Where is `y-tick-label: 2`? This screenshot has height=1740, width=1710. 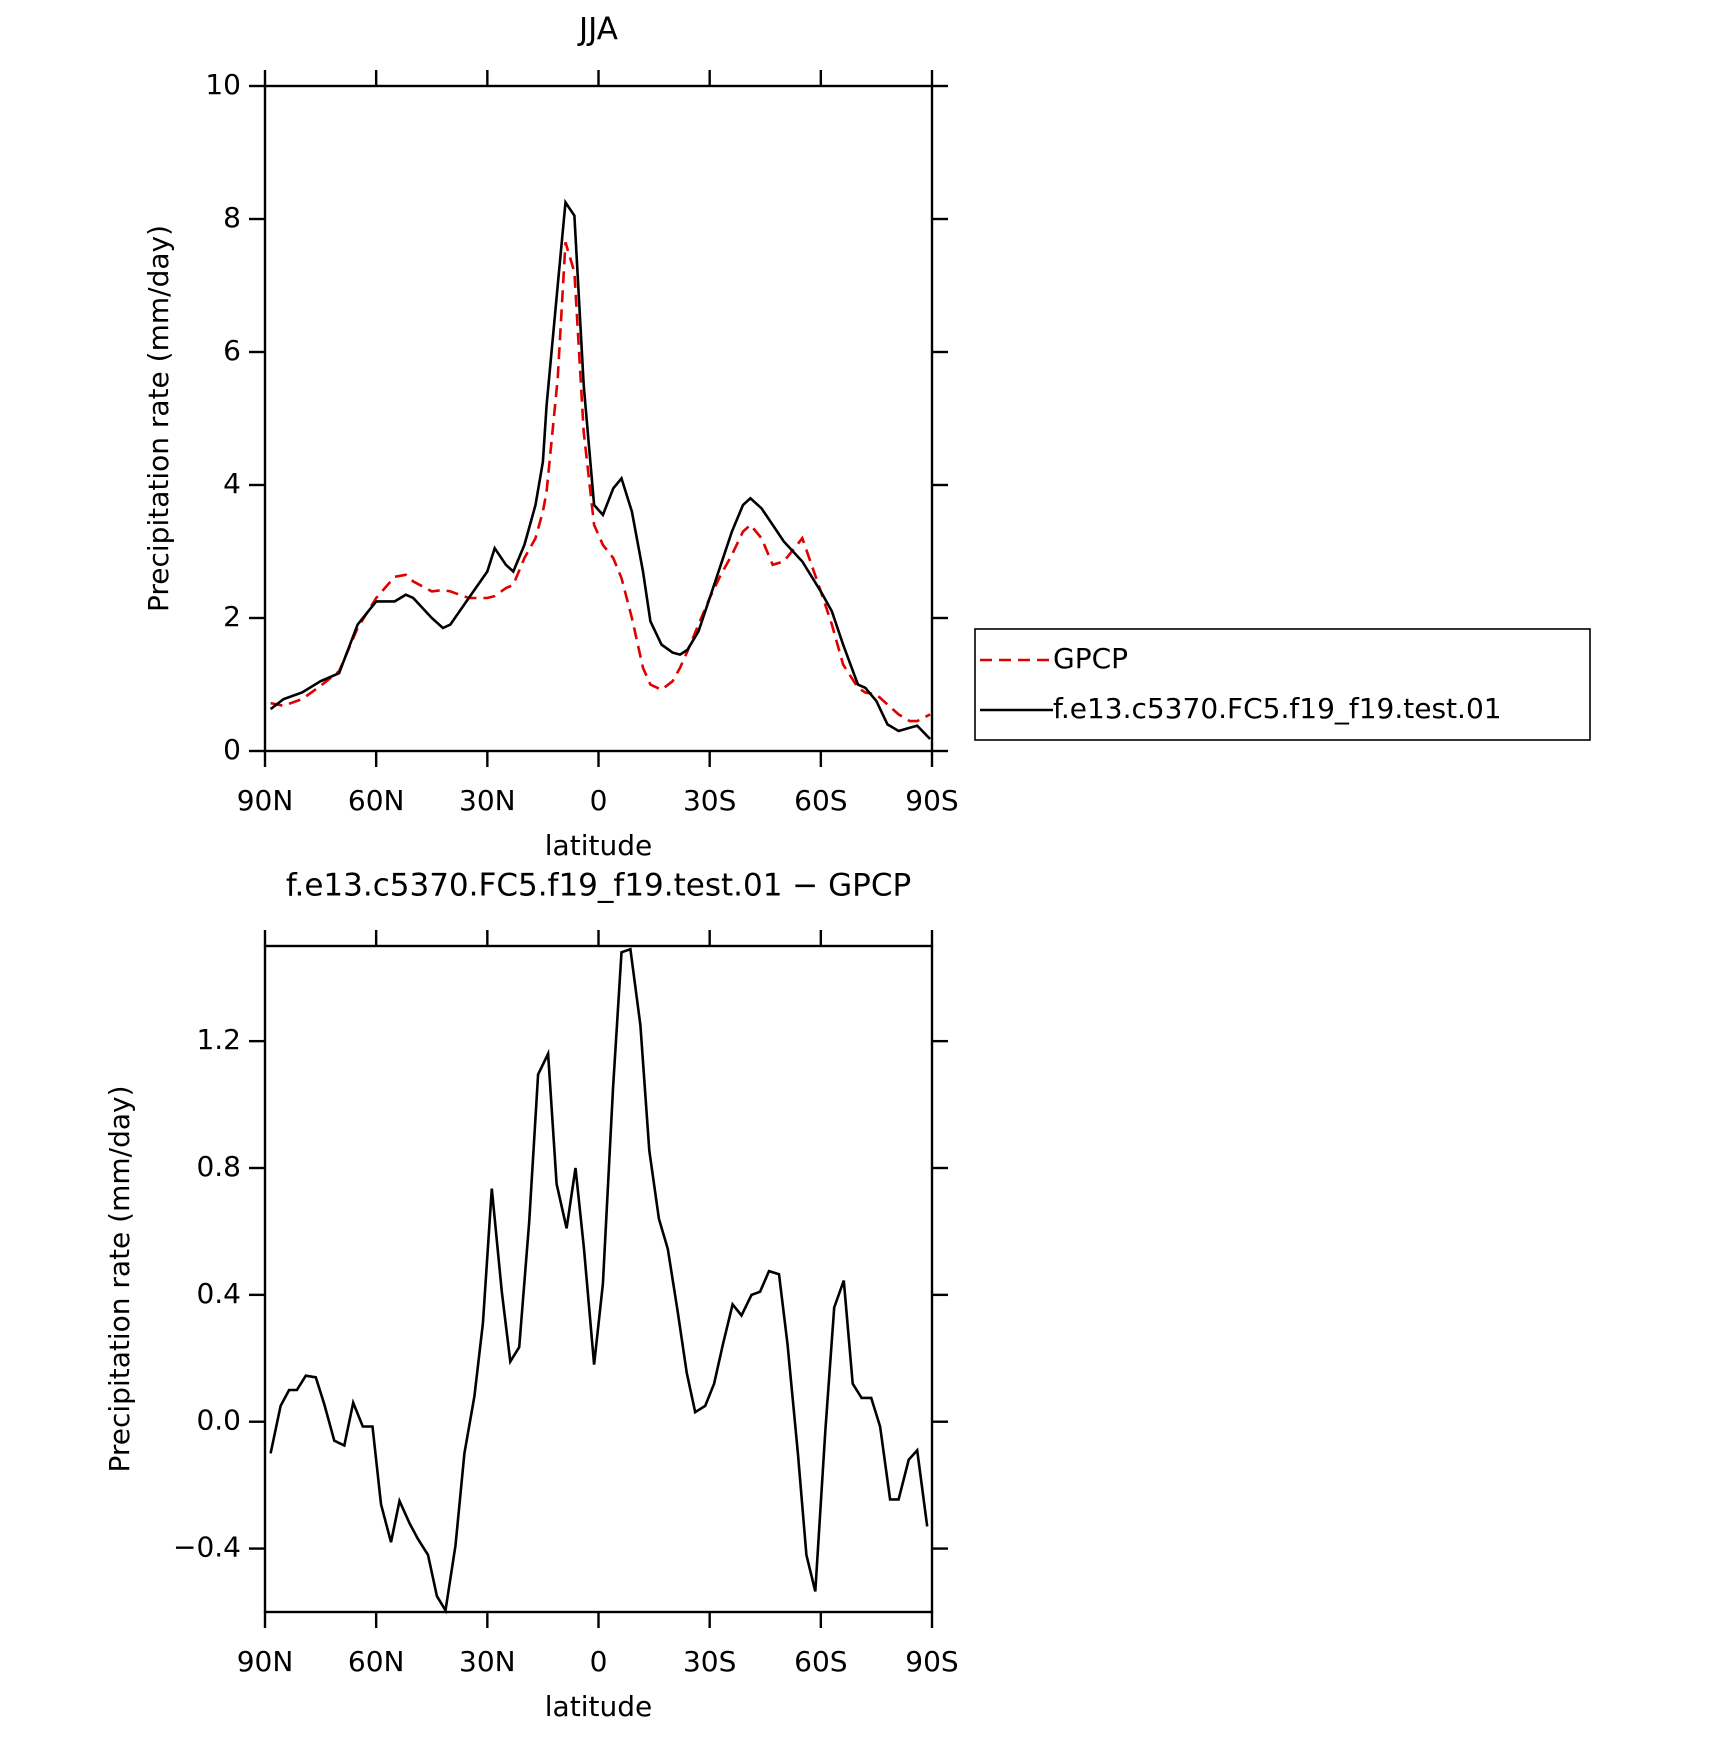
y-tick-label: 2 is located at coordinates (232, 616).